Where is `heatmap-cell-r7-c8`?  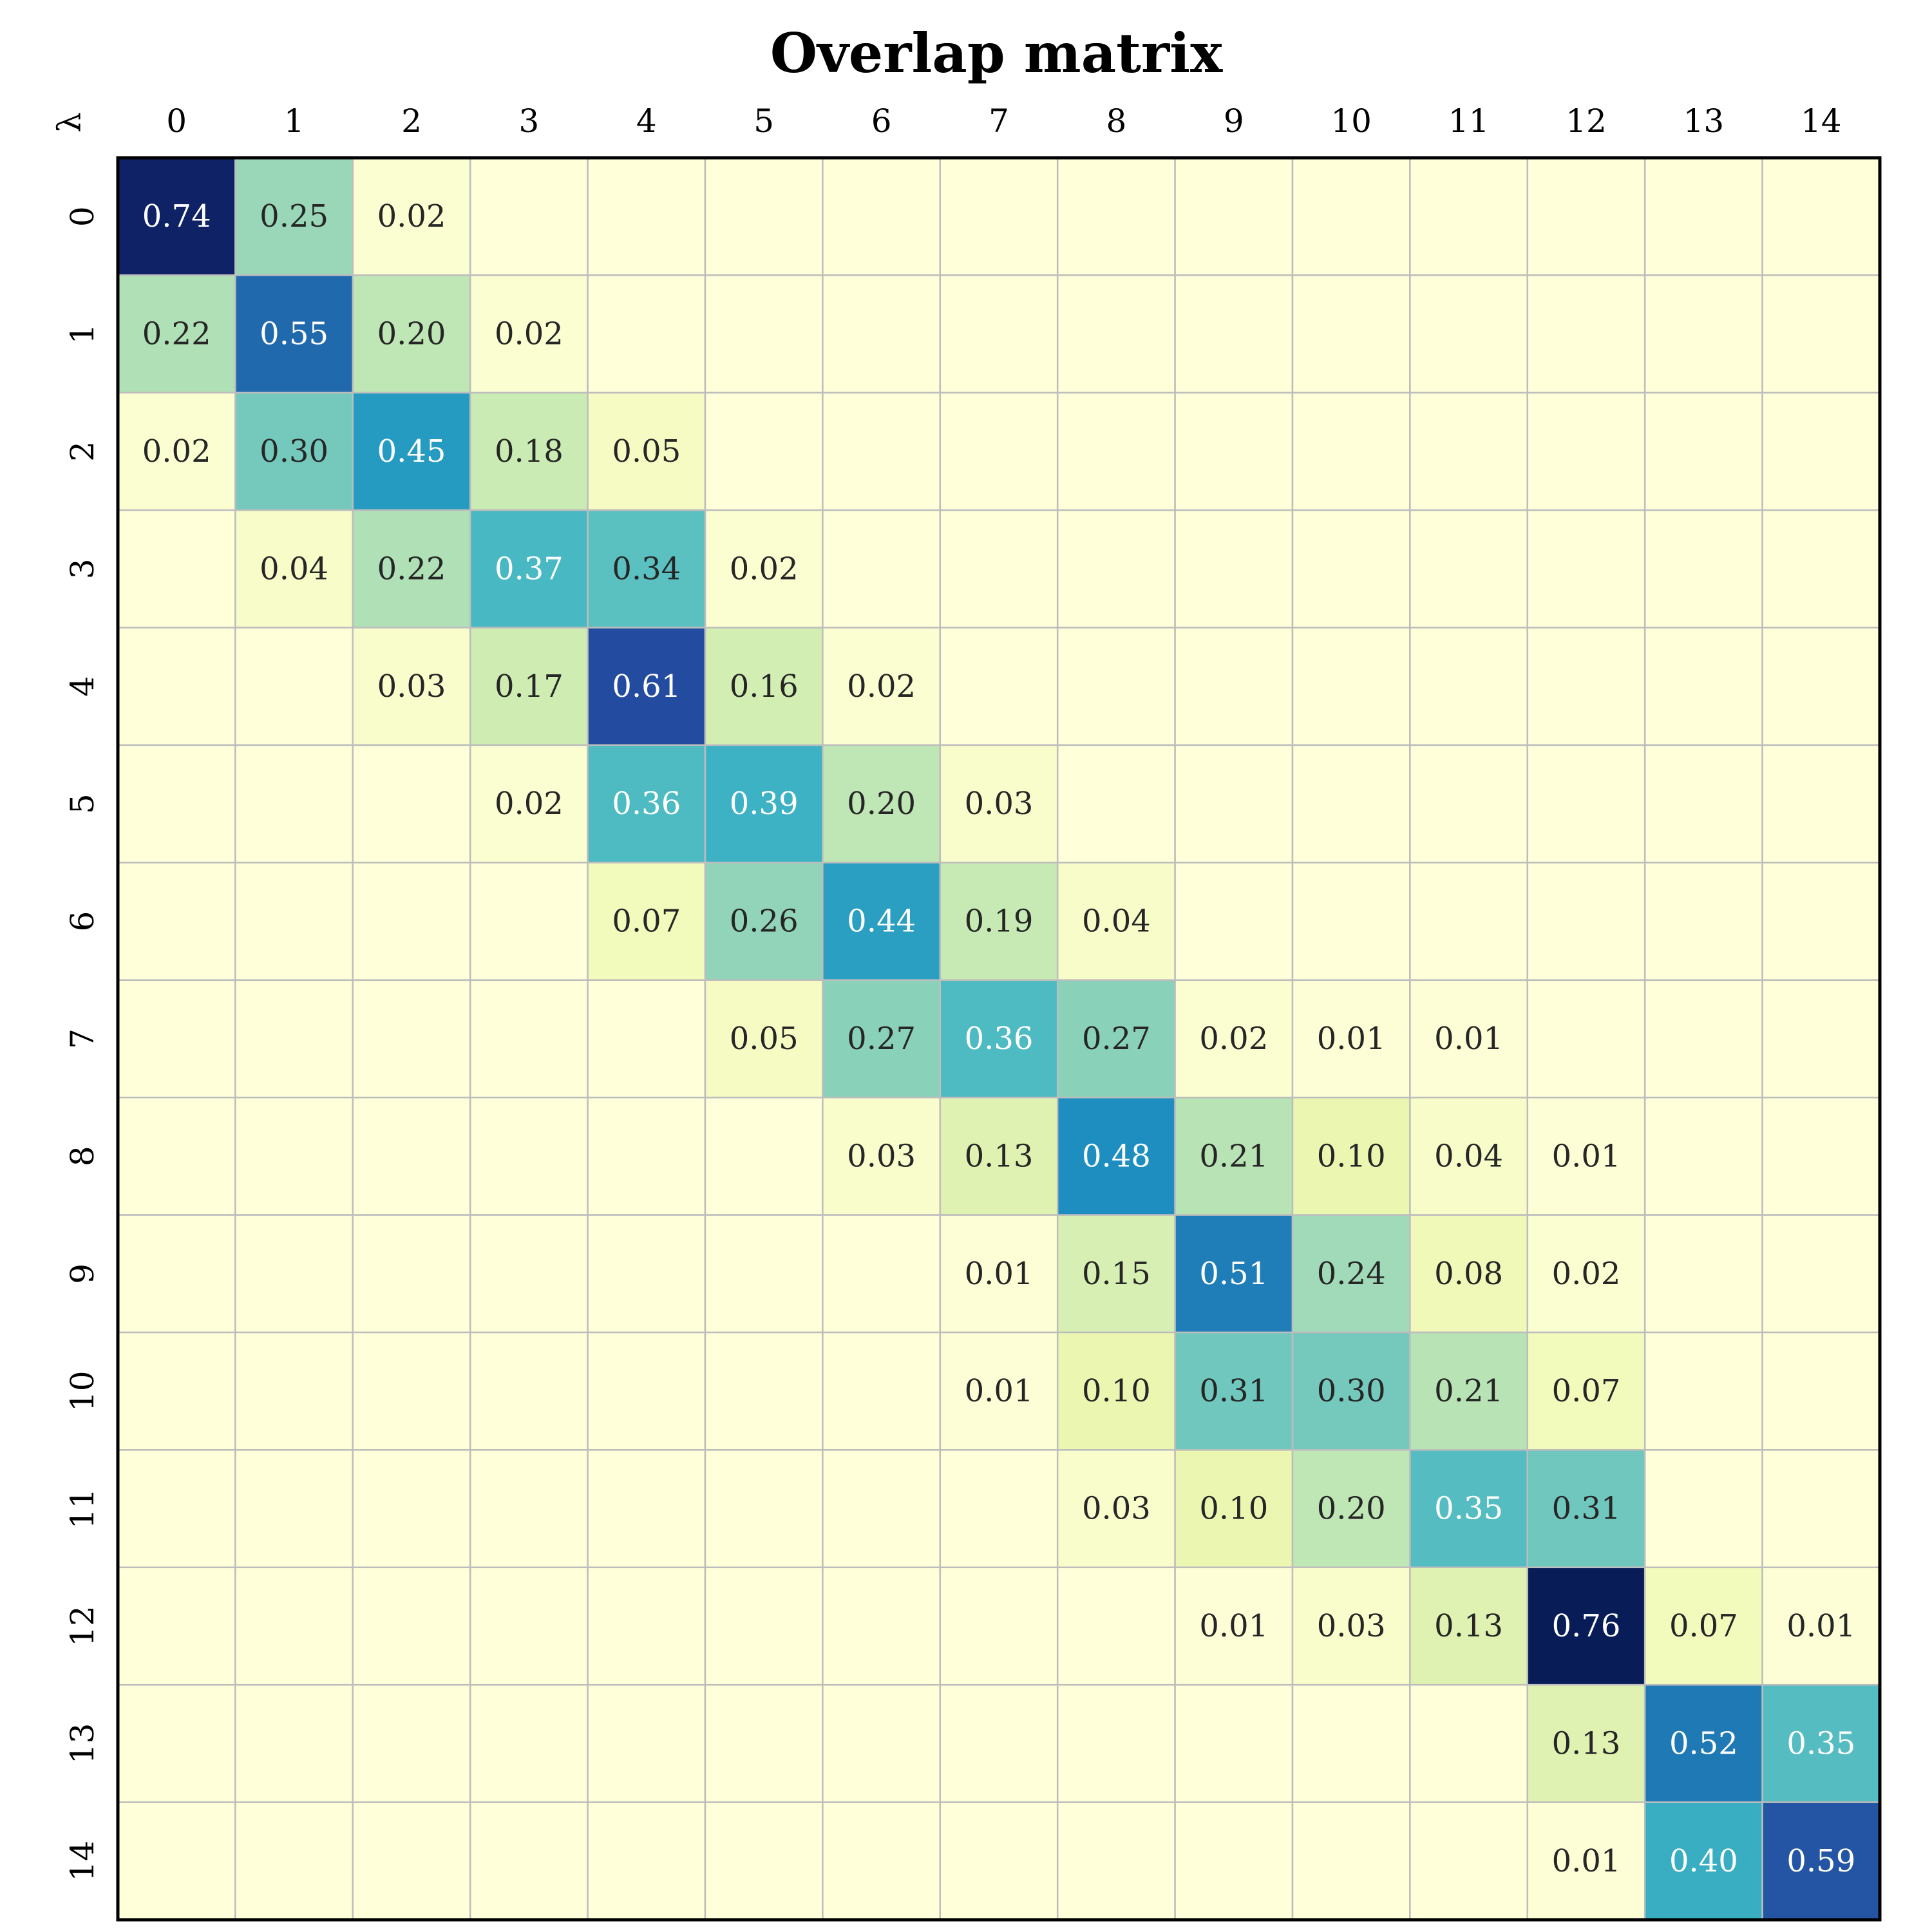
heatmap-cell-r7-c8 is located at coordinates (1116, 1039).